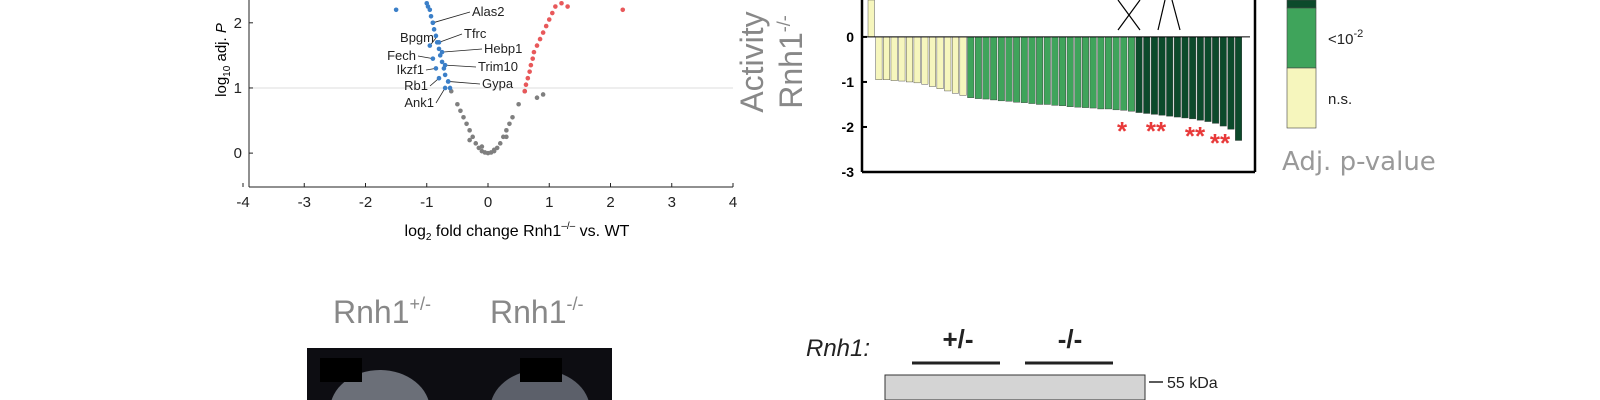 The width and height of the screenshot is (1600, 400). I want to click on y-axis-label: Activity, so click(752, 61).